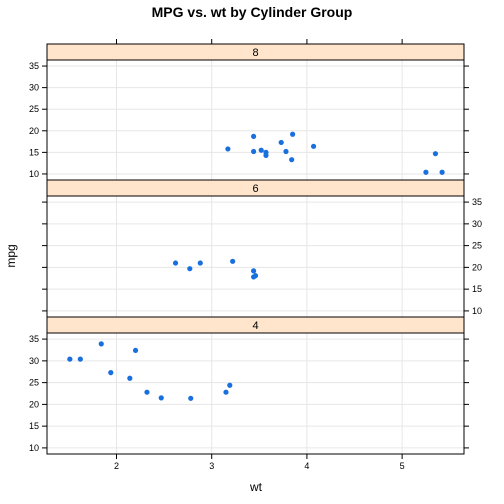  Describe the element at coordinates (255, 189) in the screenshot. I see `strip-label: 6` at that location.